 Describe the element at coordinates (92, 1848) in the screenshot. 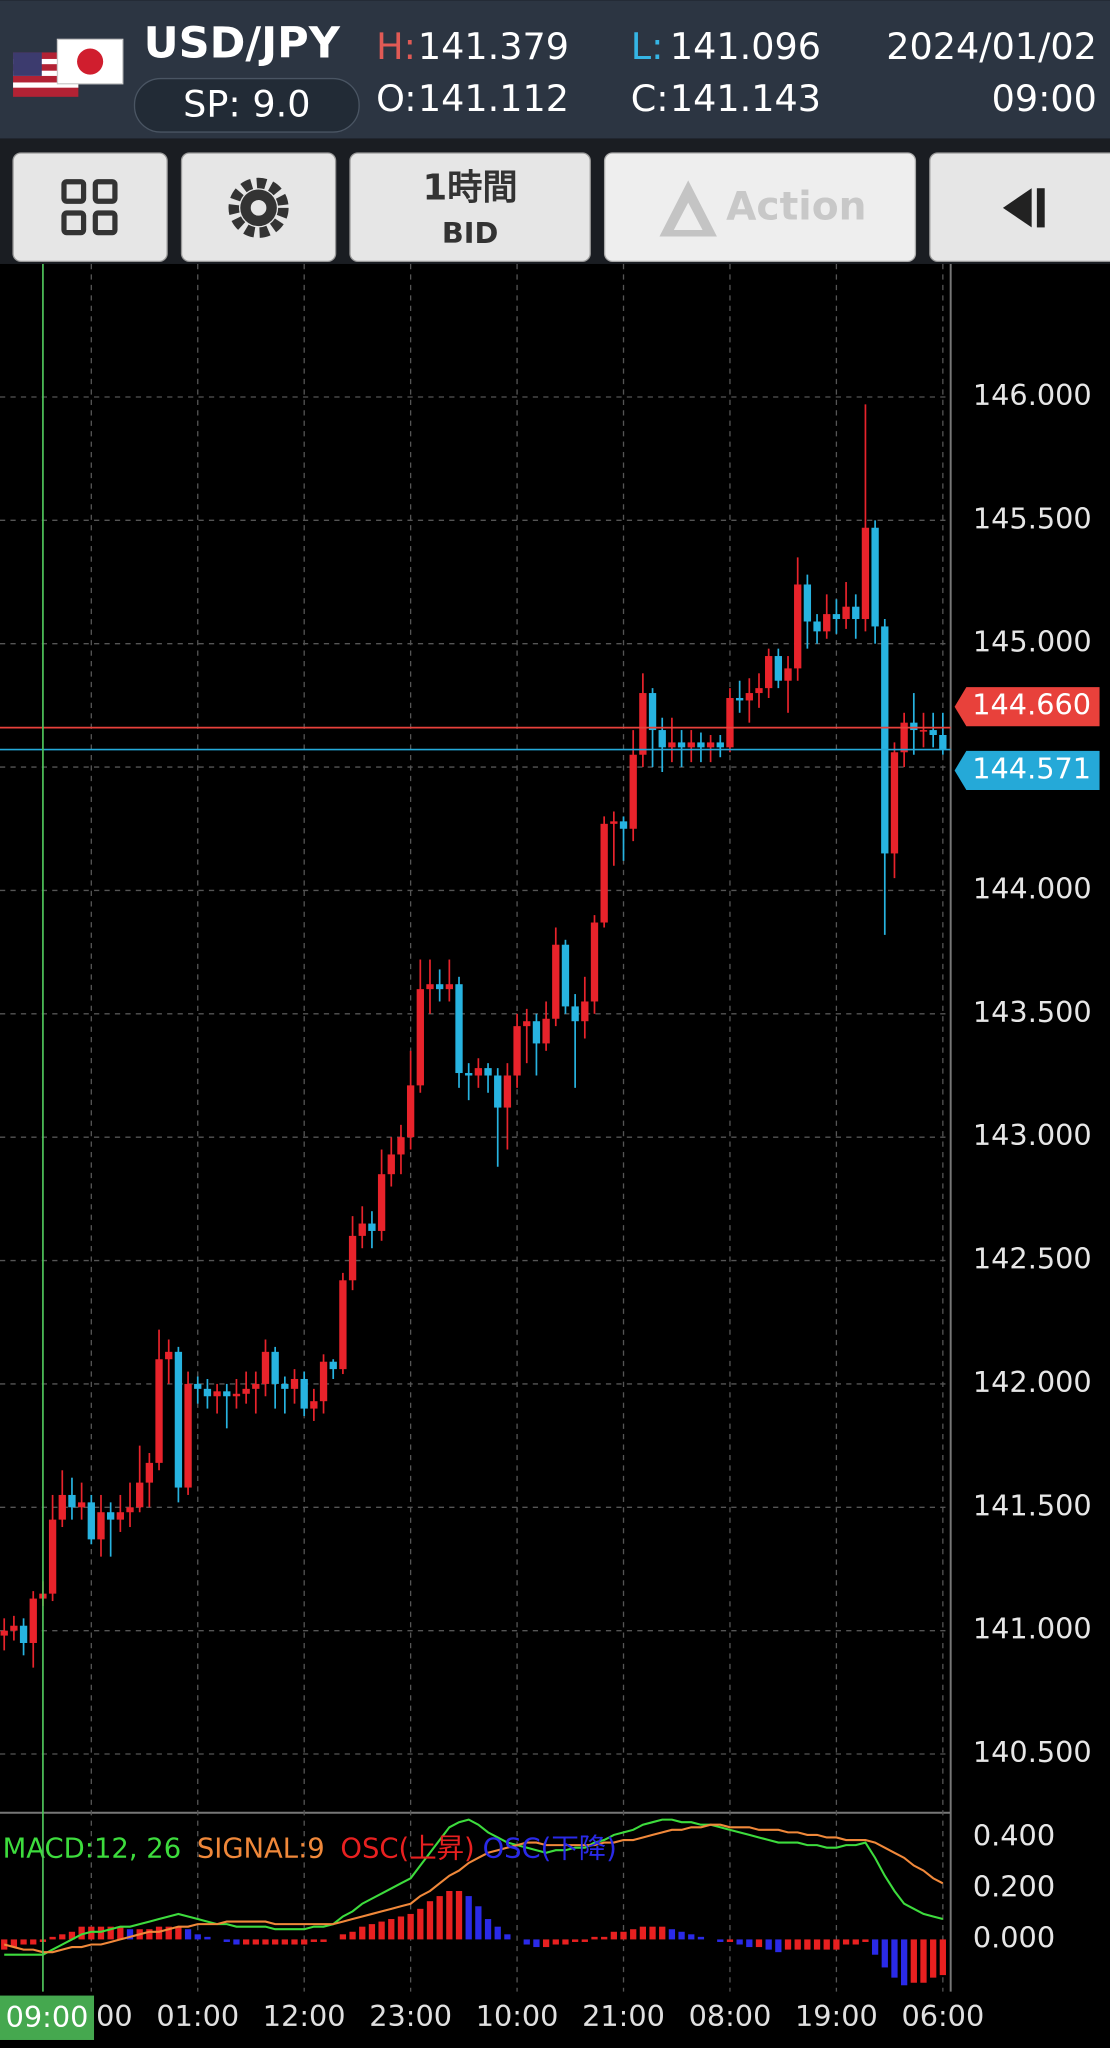

I see `legend-entry: MACD:12, 26` at that location.